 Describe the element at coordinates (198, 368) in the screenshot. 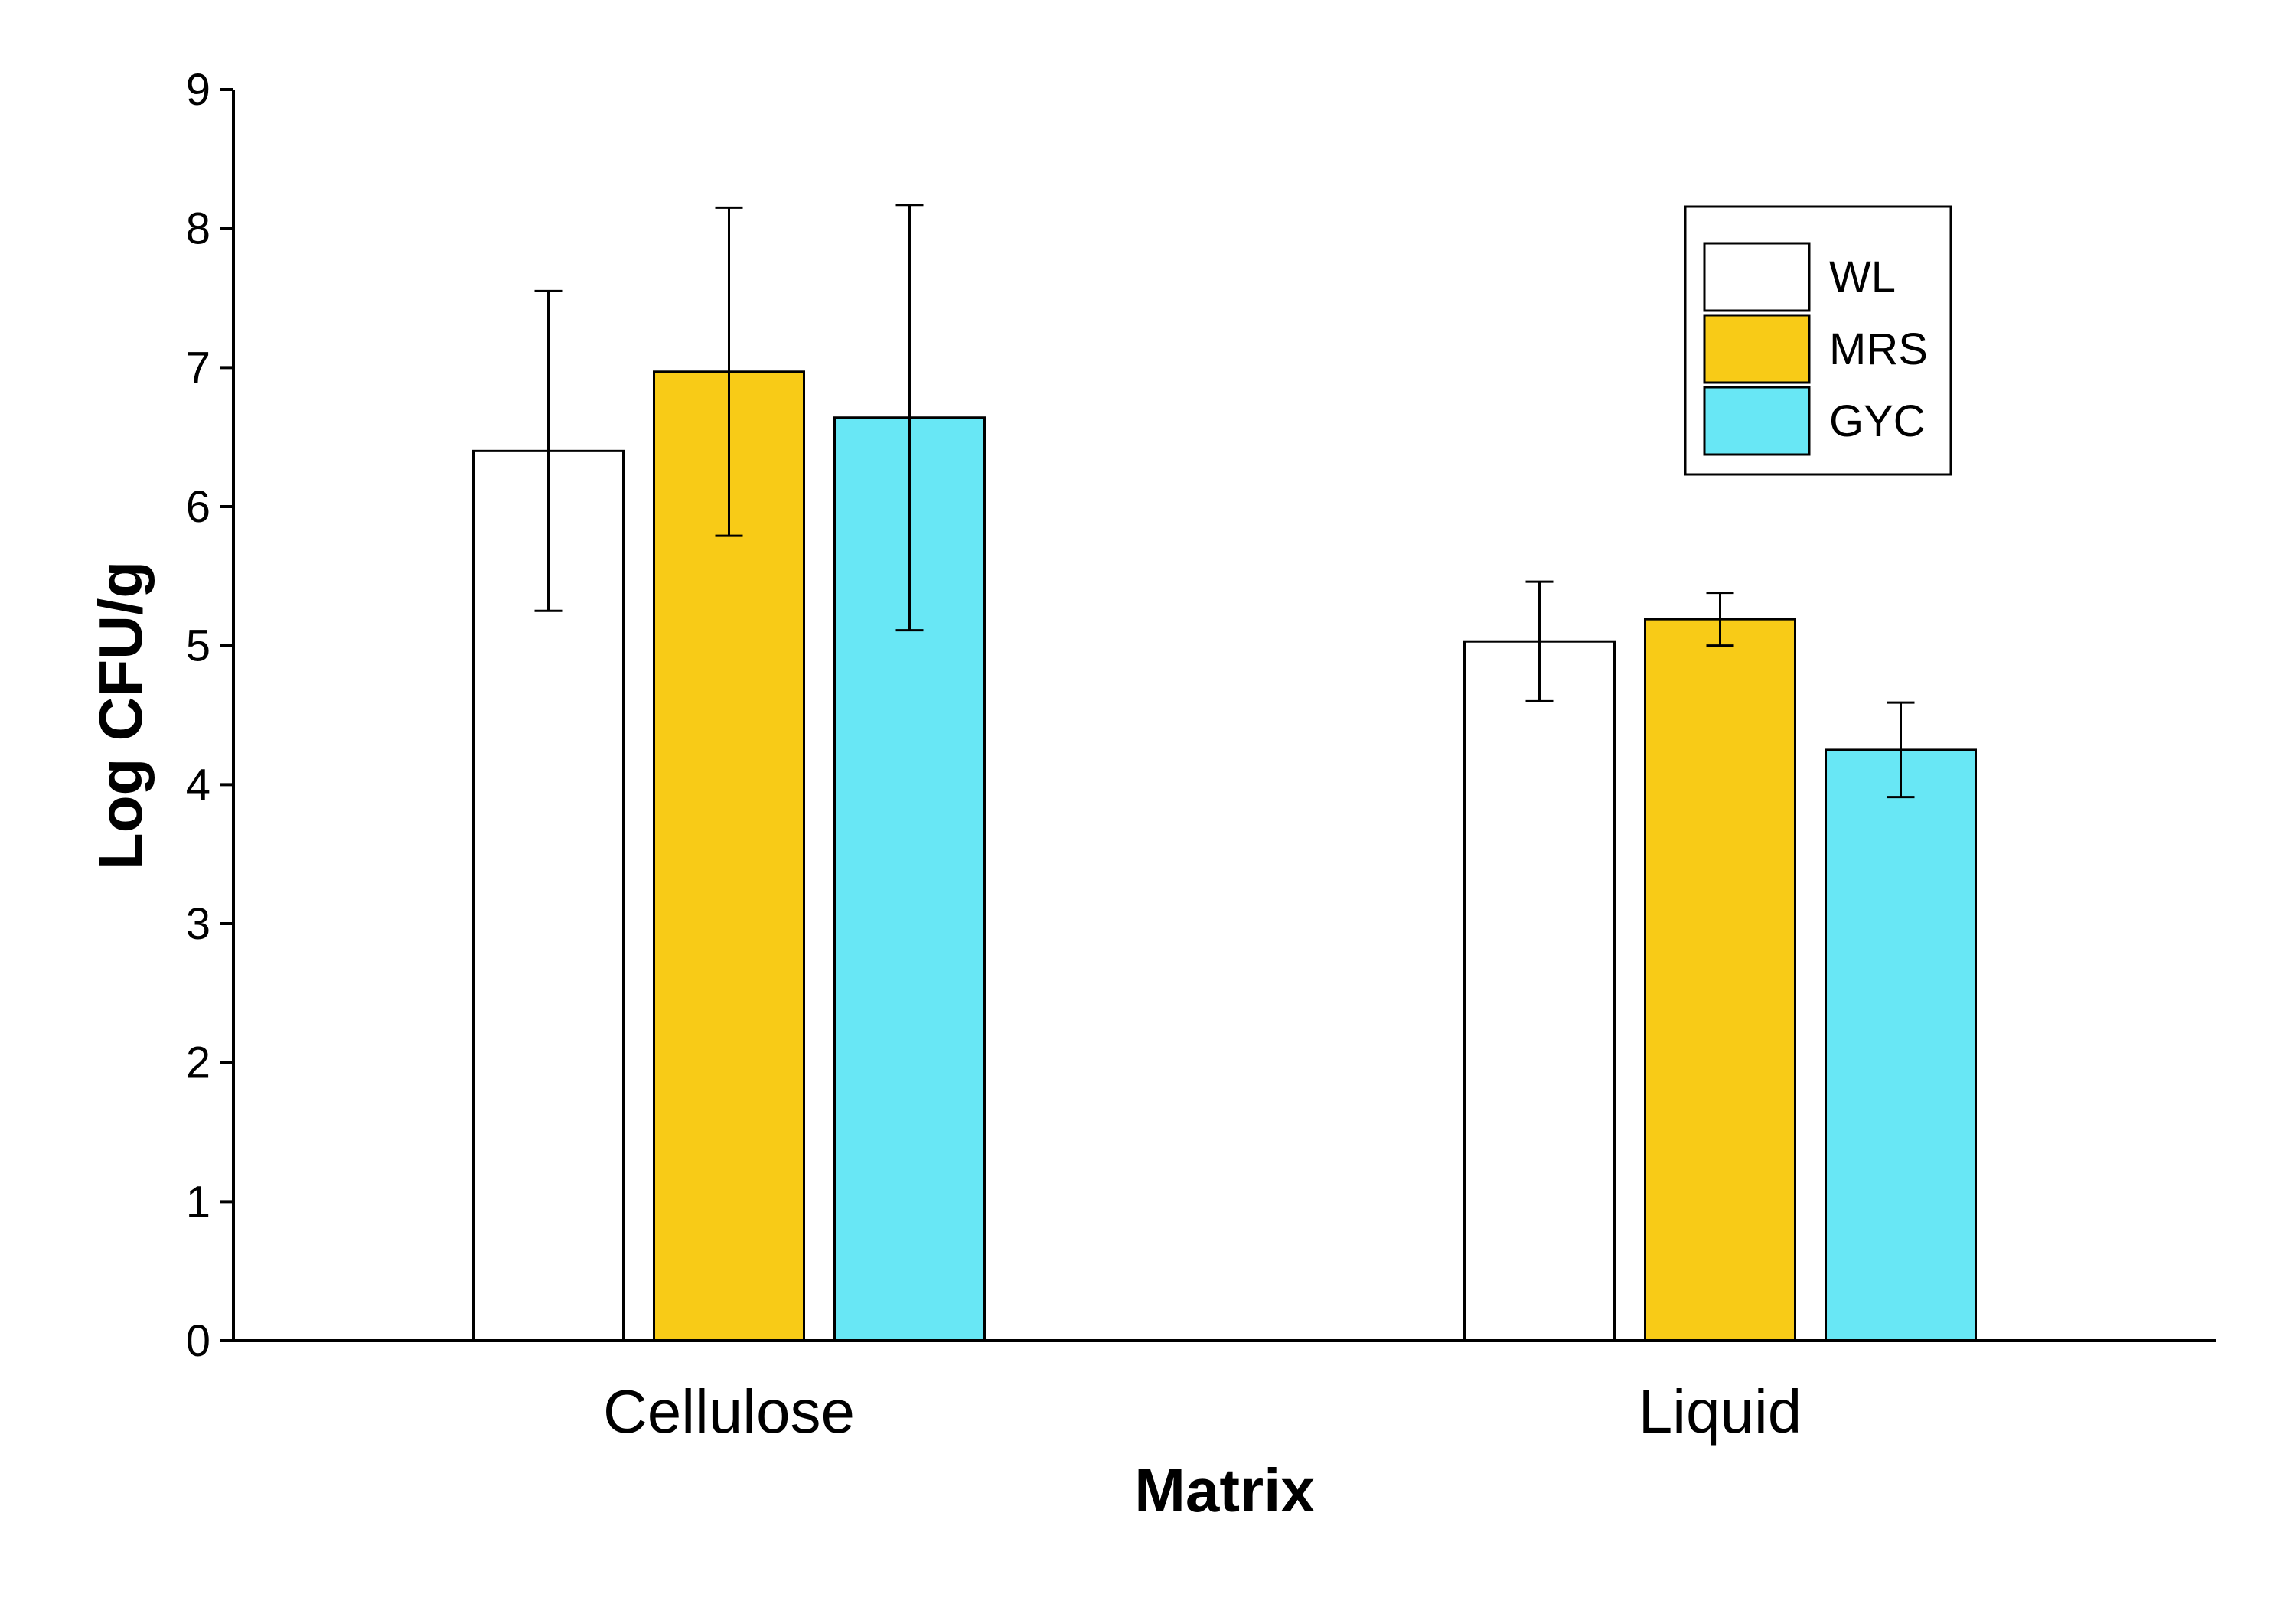

I see `y-tick-label-7: 7` at that location.